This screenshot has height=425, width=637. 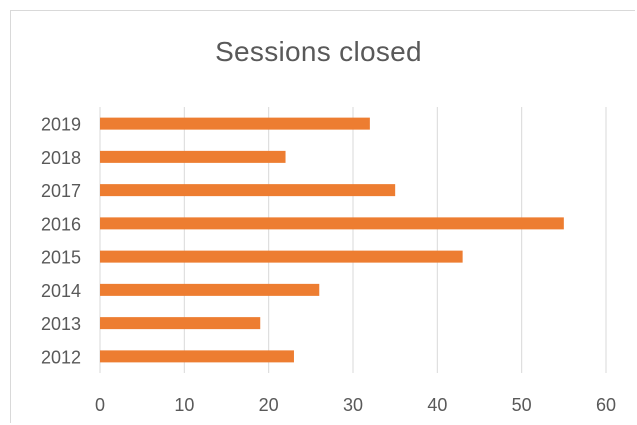 I want to click on category-label-2013: 2013, so click(x=61, y=324).